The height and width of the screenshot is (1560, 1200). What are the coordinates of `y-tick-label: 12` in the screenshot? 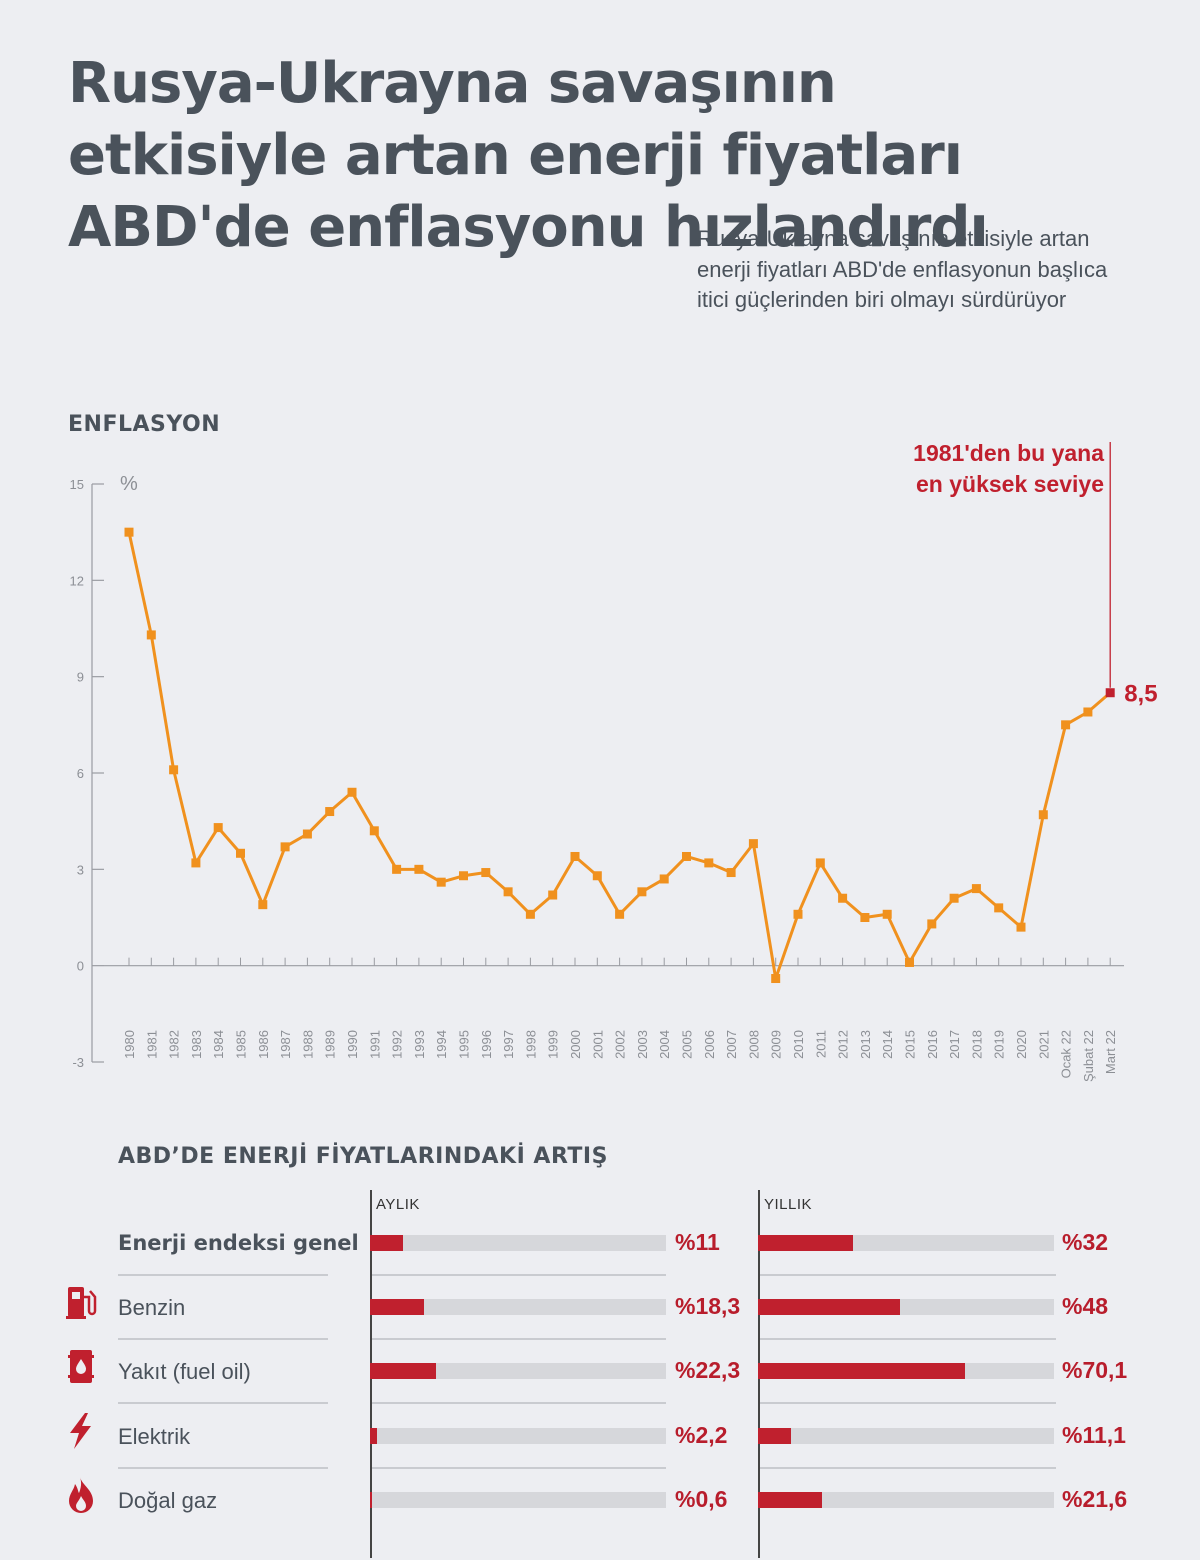 It's located at (77, 580).